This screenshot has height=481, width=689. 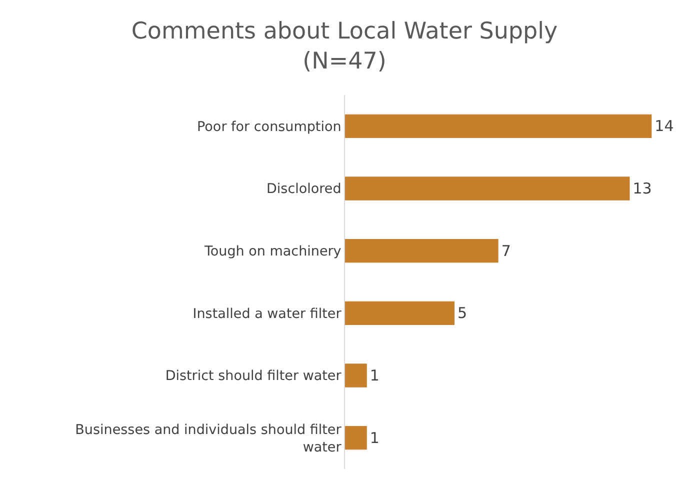 What do you see at coordinates (664, 126) in the screenshot?
I see `data-label: 14` at bounding box center [664, 126].